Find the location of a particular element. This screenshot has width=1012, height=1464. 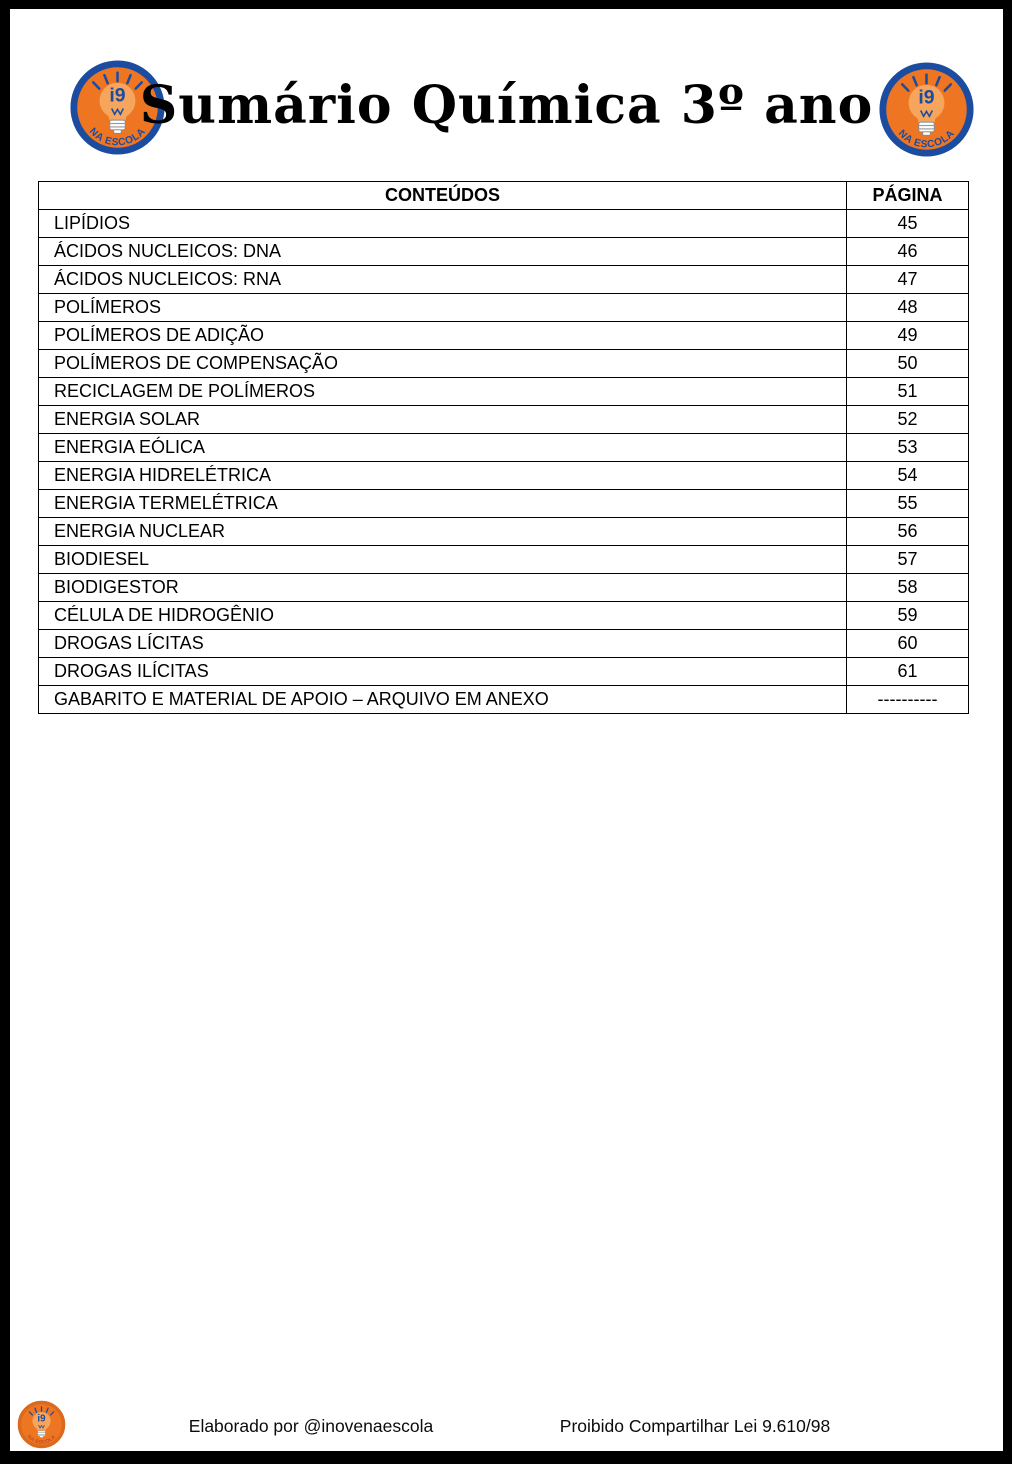

page-number-cell: 45 is located at coordinates (907, 223).